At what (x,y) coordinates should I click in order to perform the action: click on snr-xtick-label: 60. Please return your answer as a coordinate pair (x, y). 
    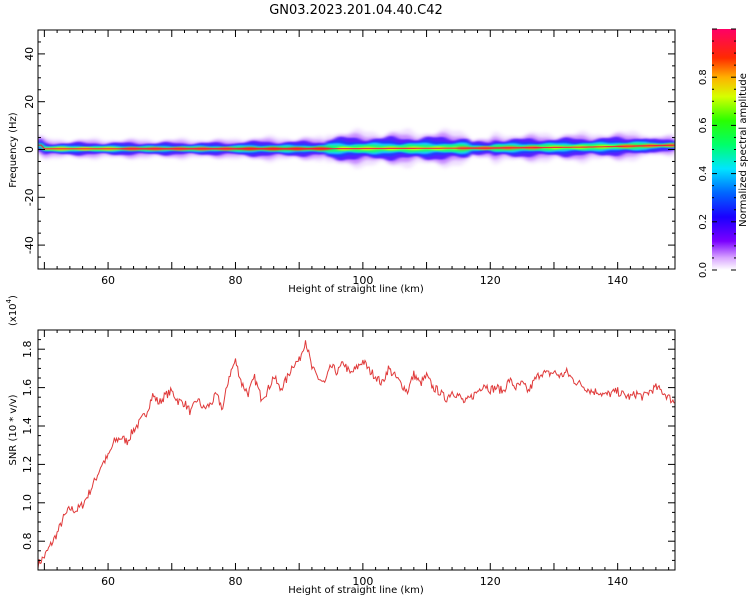
    Looking at the image, I should click on (108, 581).